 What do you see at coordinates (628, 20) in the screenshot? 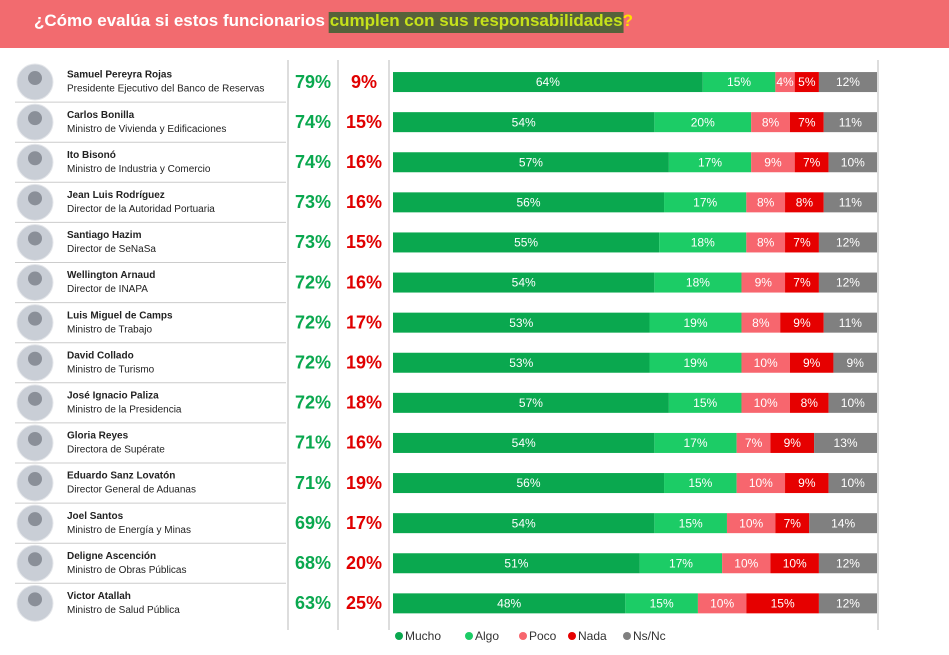
I see `title-suffix: ?` at bounding box center [628, 20].